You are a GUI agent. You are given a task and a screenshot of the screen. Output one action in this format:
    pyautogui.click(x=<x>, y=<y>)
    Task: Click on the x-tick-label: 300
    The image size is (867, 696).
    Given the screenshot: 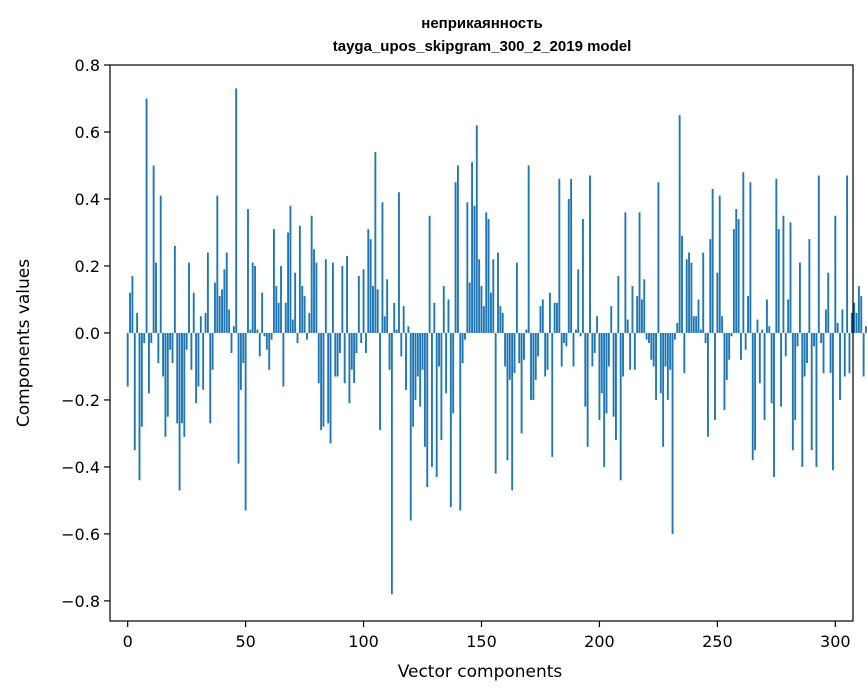 What is the action you would take?
    pyautogui.click(x=835, y=641)
    